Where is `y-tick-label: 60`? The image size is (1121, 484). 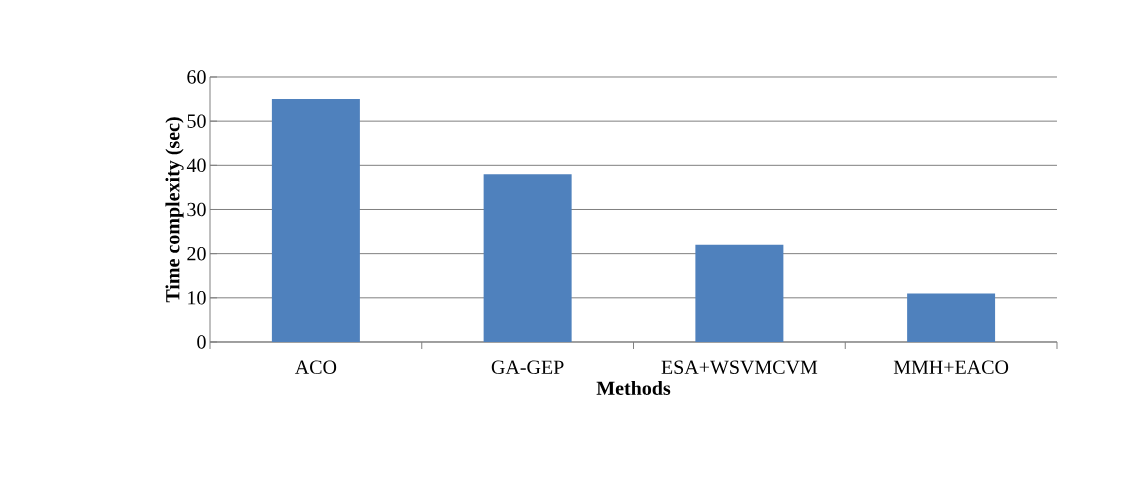 y-tick-label: 60 is located at coordinates (196, 77).